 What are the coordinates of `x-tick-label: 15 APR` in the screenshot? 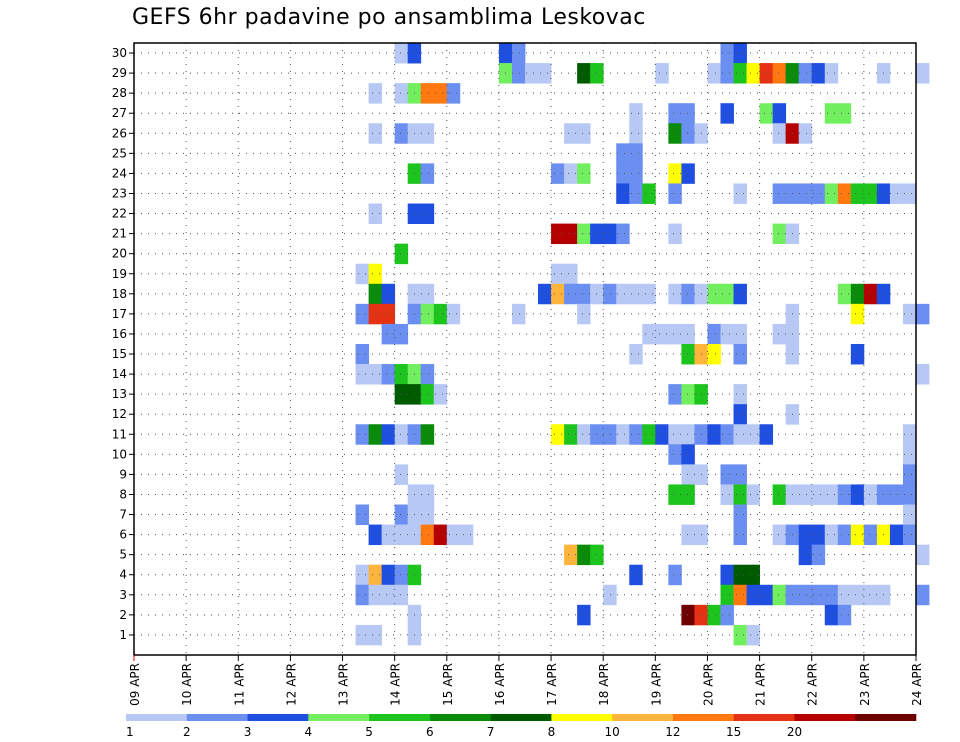 It's located at (448, 684).